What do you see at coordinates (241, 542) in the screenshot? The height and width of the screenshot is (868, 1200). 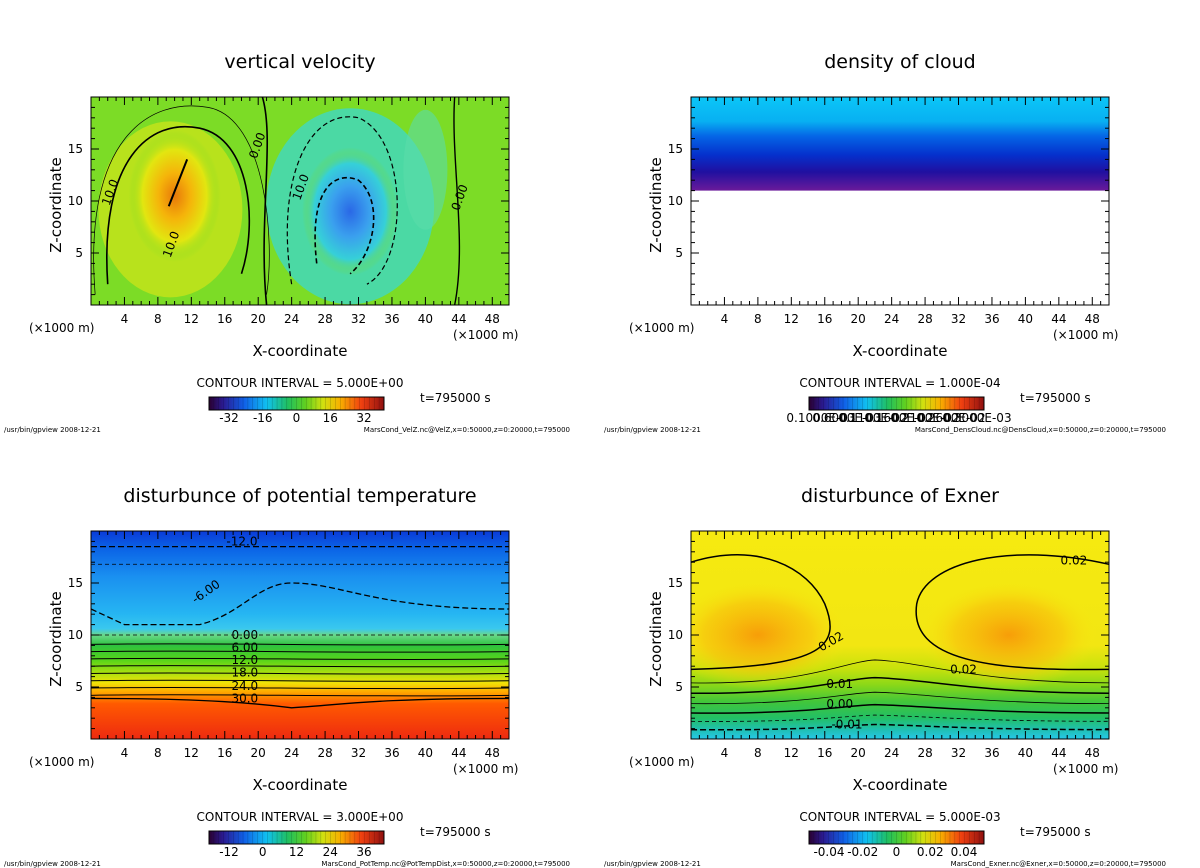 I see `contour-label: -12.0` at bounding box center [241, 542].